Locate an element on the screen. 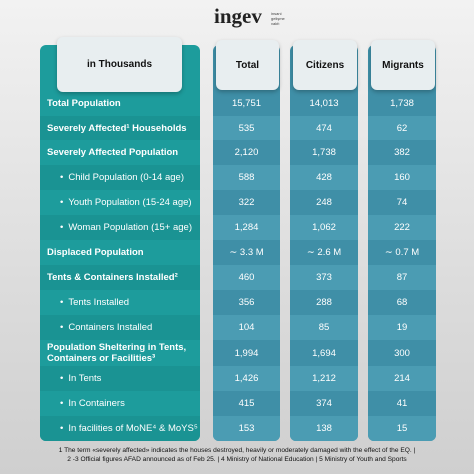 The height and width of the screenshot is (474, 474). cell-value: 460 is located at coordinates (246, 277).